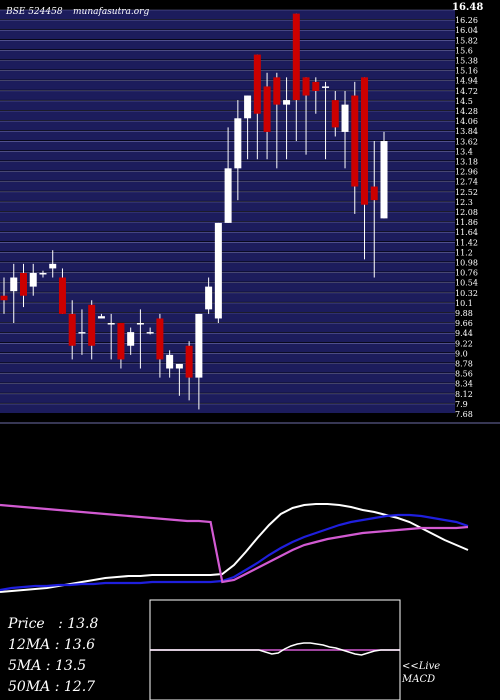 The image size is (500, 700). Describe the element at coordinates (464, 202) in the screenshot. I see `price-tick-label: 12.3` at that location.